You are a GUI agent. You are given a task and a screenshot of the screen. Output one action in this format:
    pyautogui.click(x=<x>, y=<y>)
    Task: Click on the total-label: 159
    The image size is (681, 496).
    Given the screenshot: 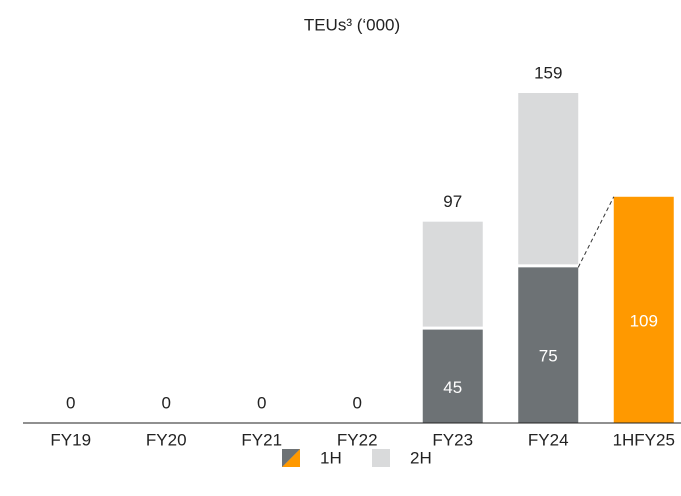 What is the action you would take?
    pyautogui.click(x=548, y=72)
    